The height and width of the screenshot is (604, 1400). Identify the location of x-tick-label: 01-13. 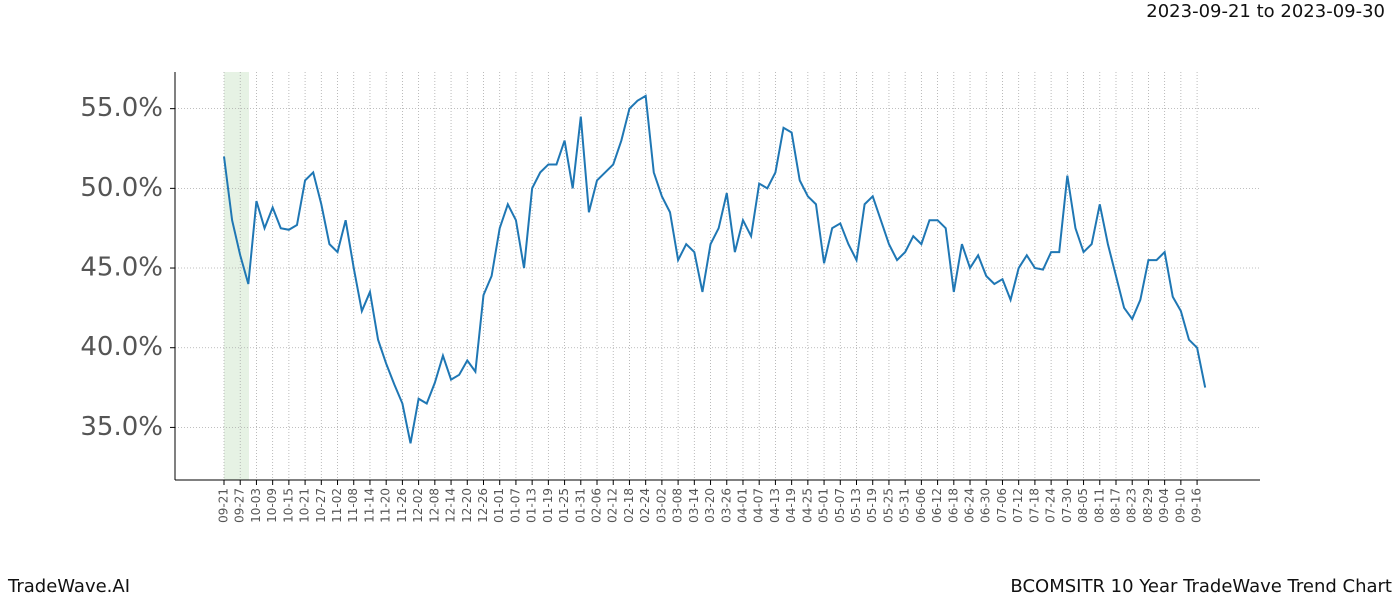
(532, 505).